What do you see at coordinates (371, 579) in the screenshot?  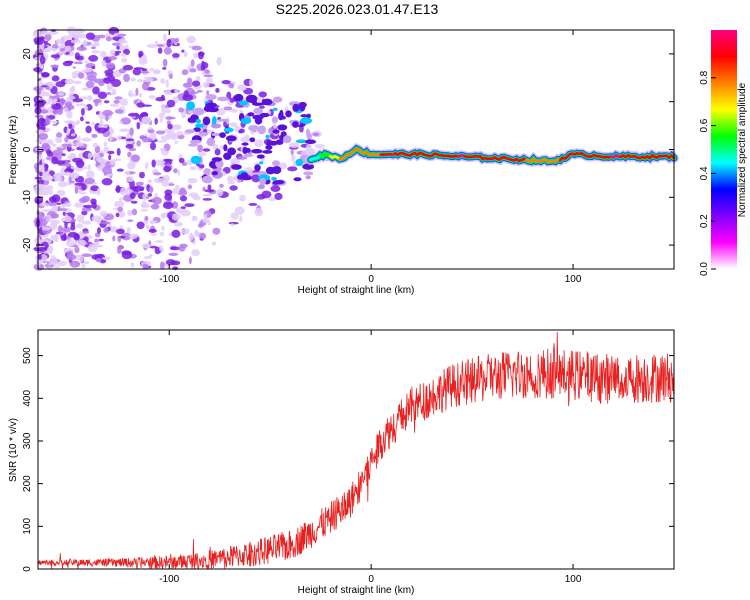 I see `x-tick-label: 0` at bounding box center [371, 579].